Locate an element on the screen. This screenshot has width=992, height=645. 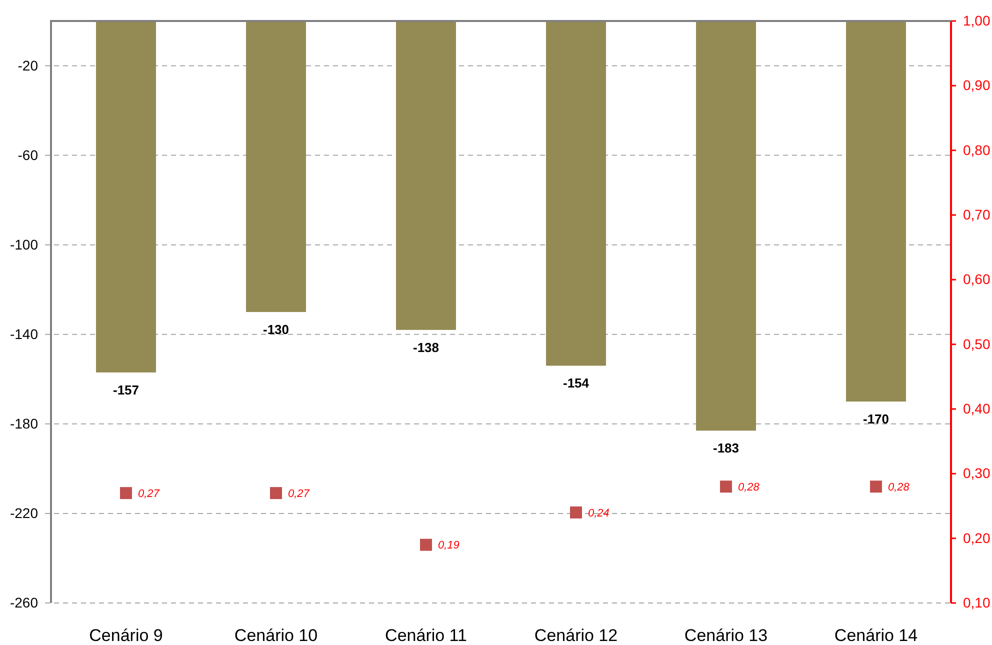
y-tick-label: -220 is located at coordinates (24, 512).